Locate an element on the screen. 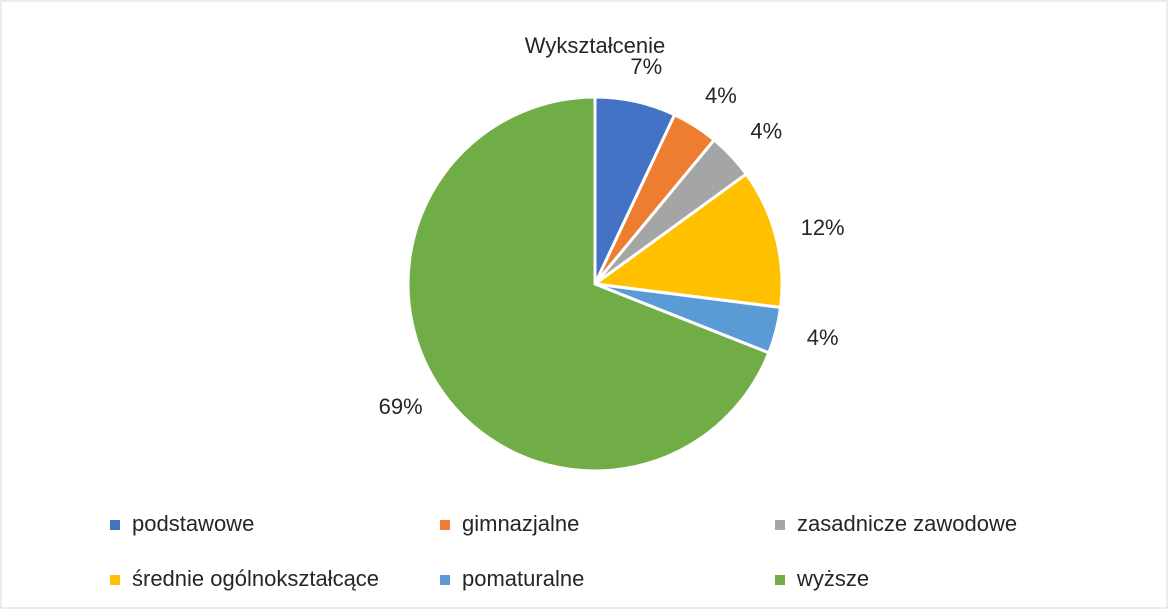 The image size is (1168, 614). data-label: 69% is located at coordinates (401, 406).